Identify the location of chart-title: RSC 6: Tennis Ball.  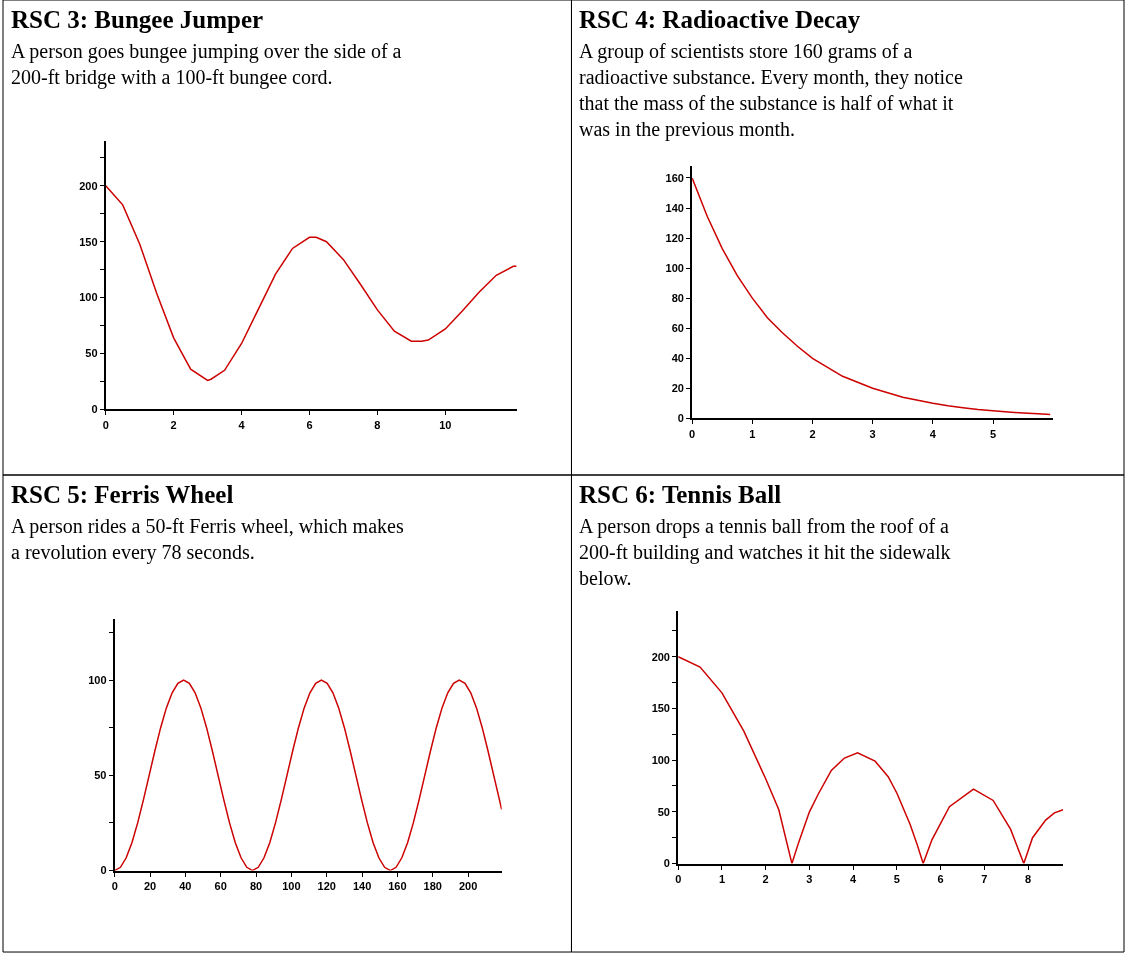
(680, 494).